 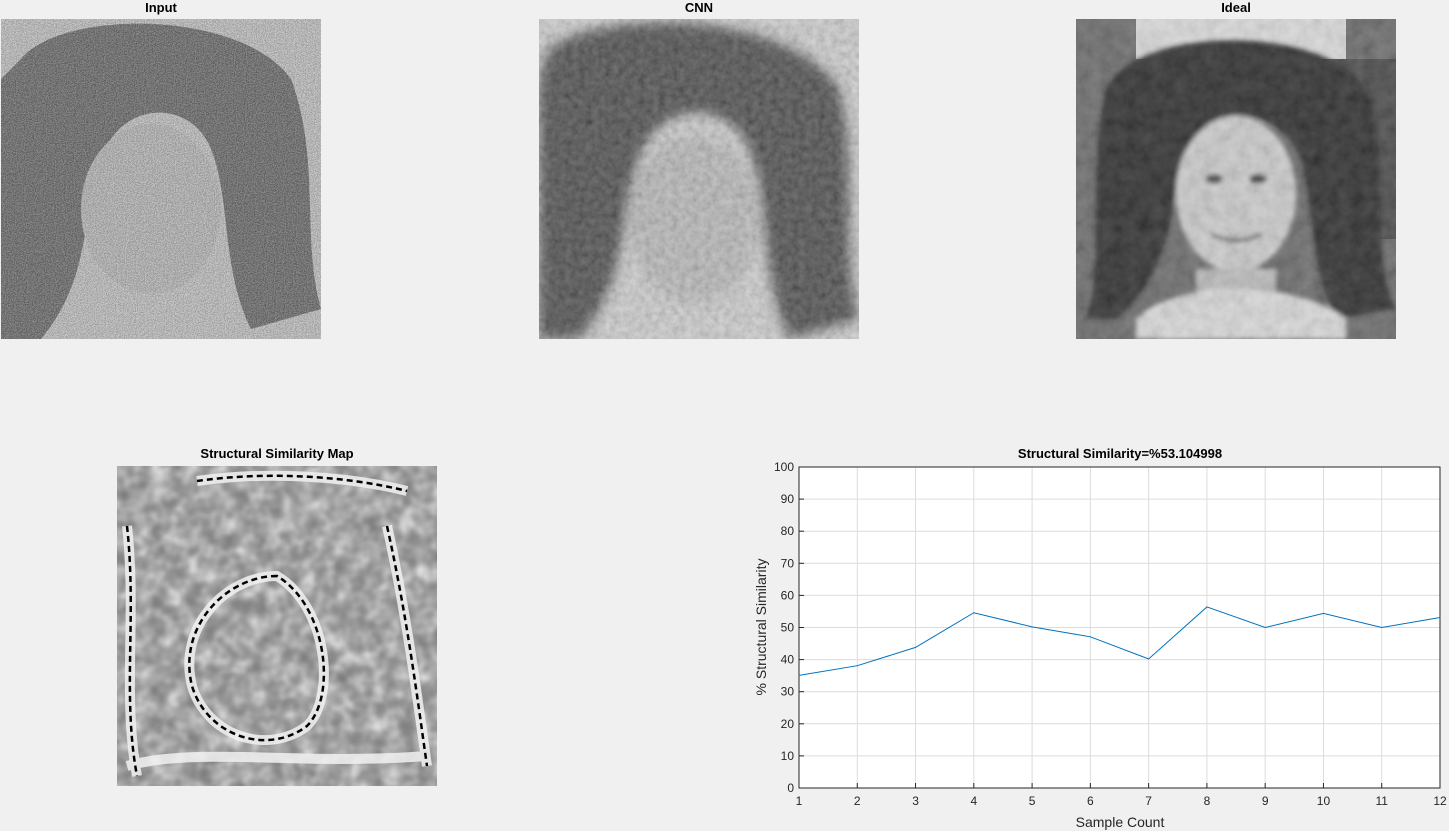 What do you see at coordinates (784, 467) in the screenshot?
I see `y-tick-label: 100` at bounding box center [784, 467].